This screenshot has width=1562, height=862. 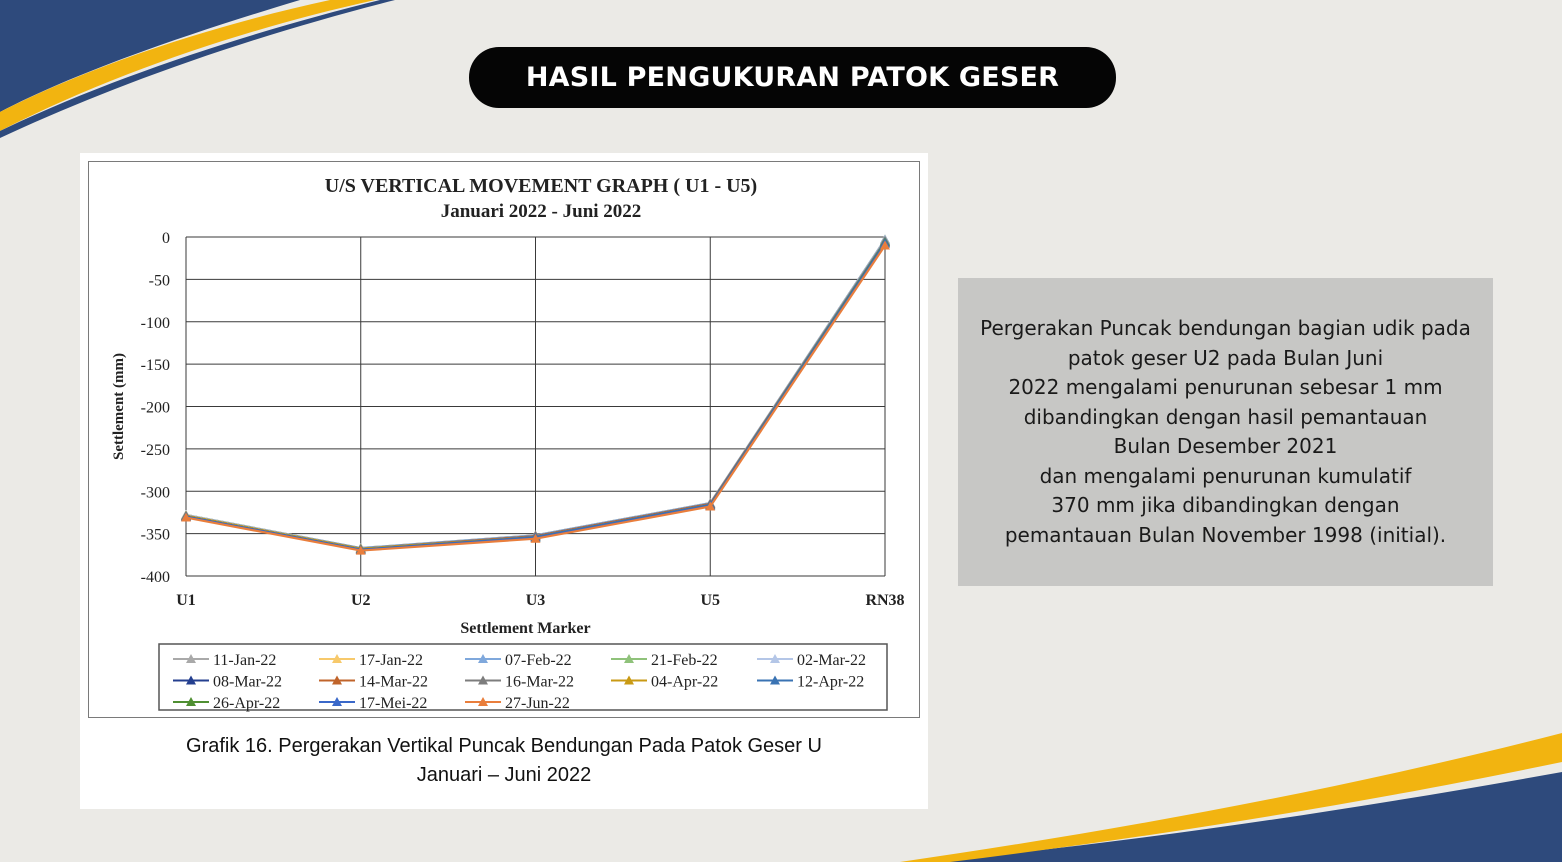 I want to click on info-line: Bulan Desember 2021, so click(x=1225, y=446).